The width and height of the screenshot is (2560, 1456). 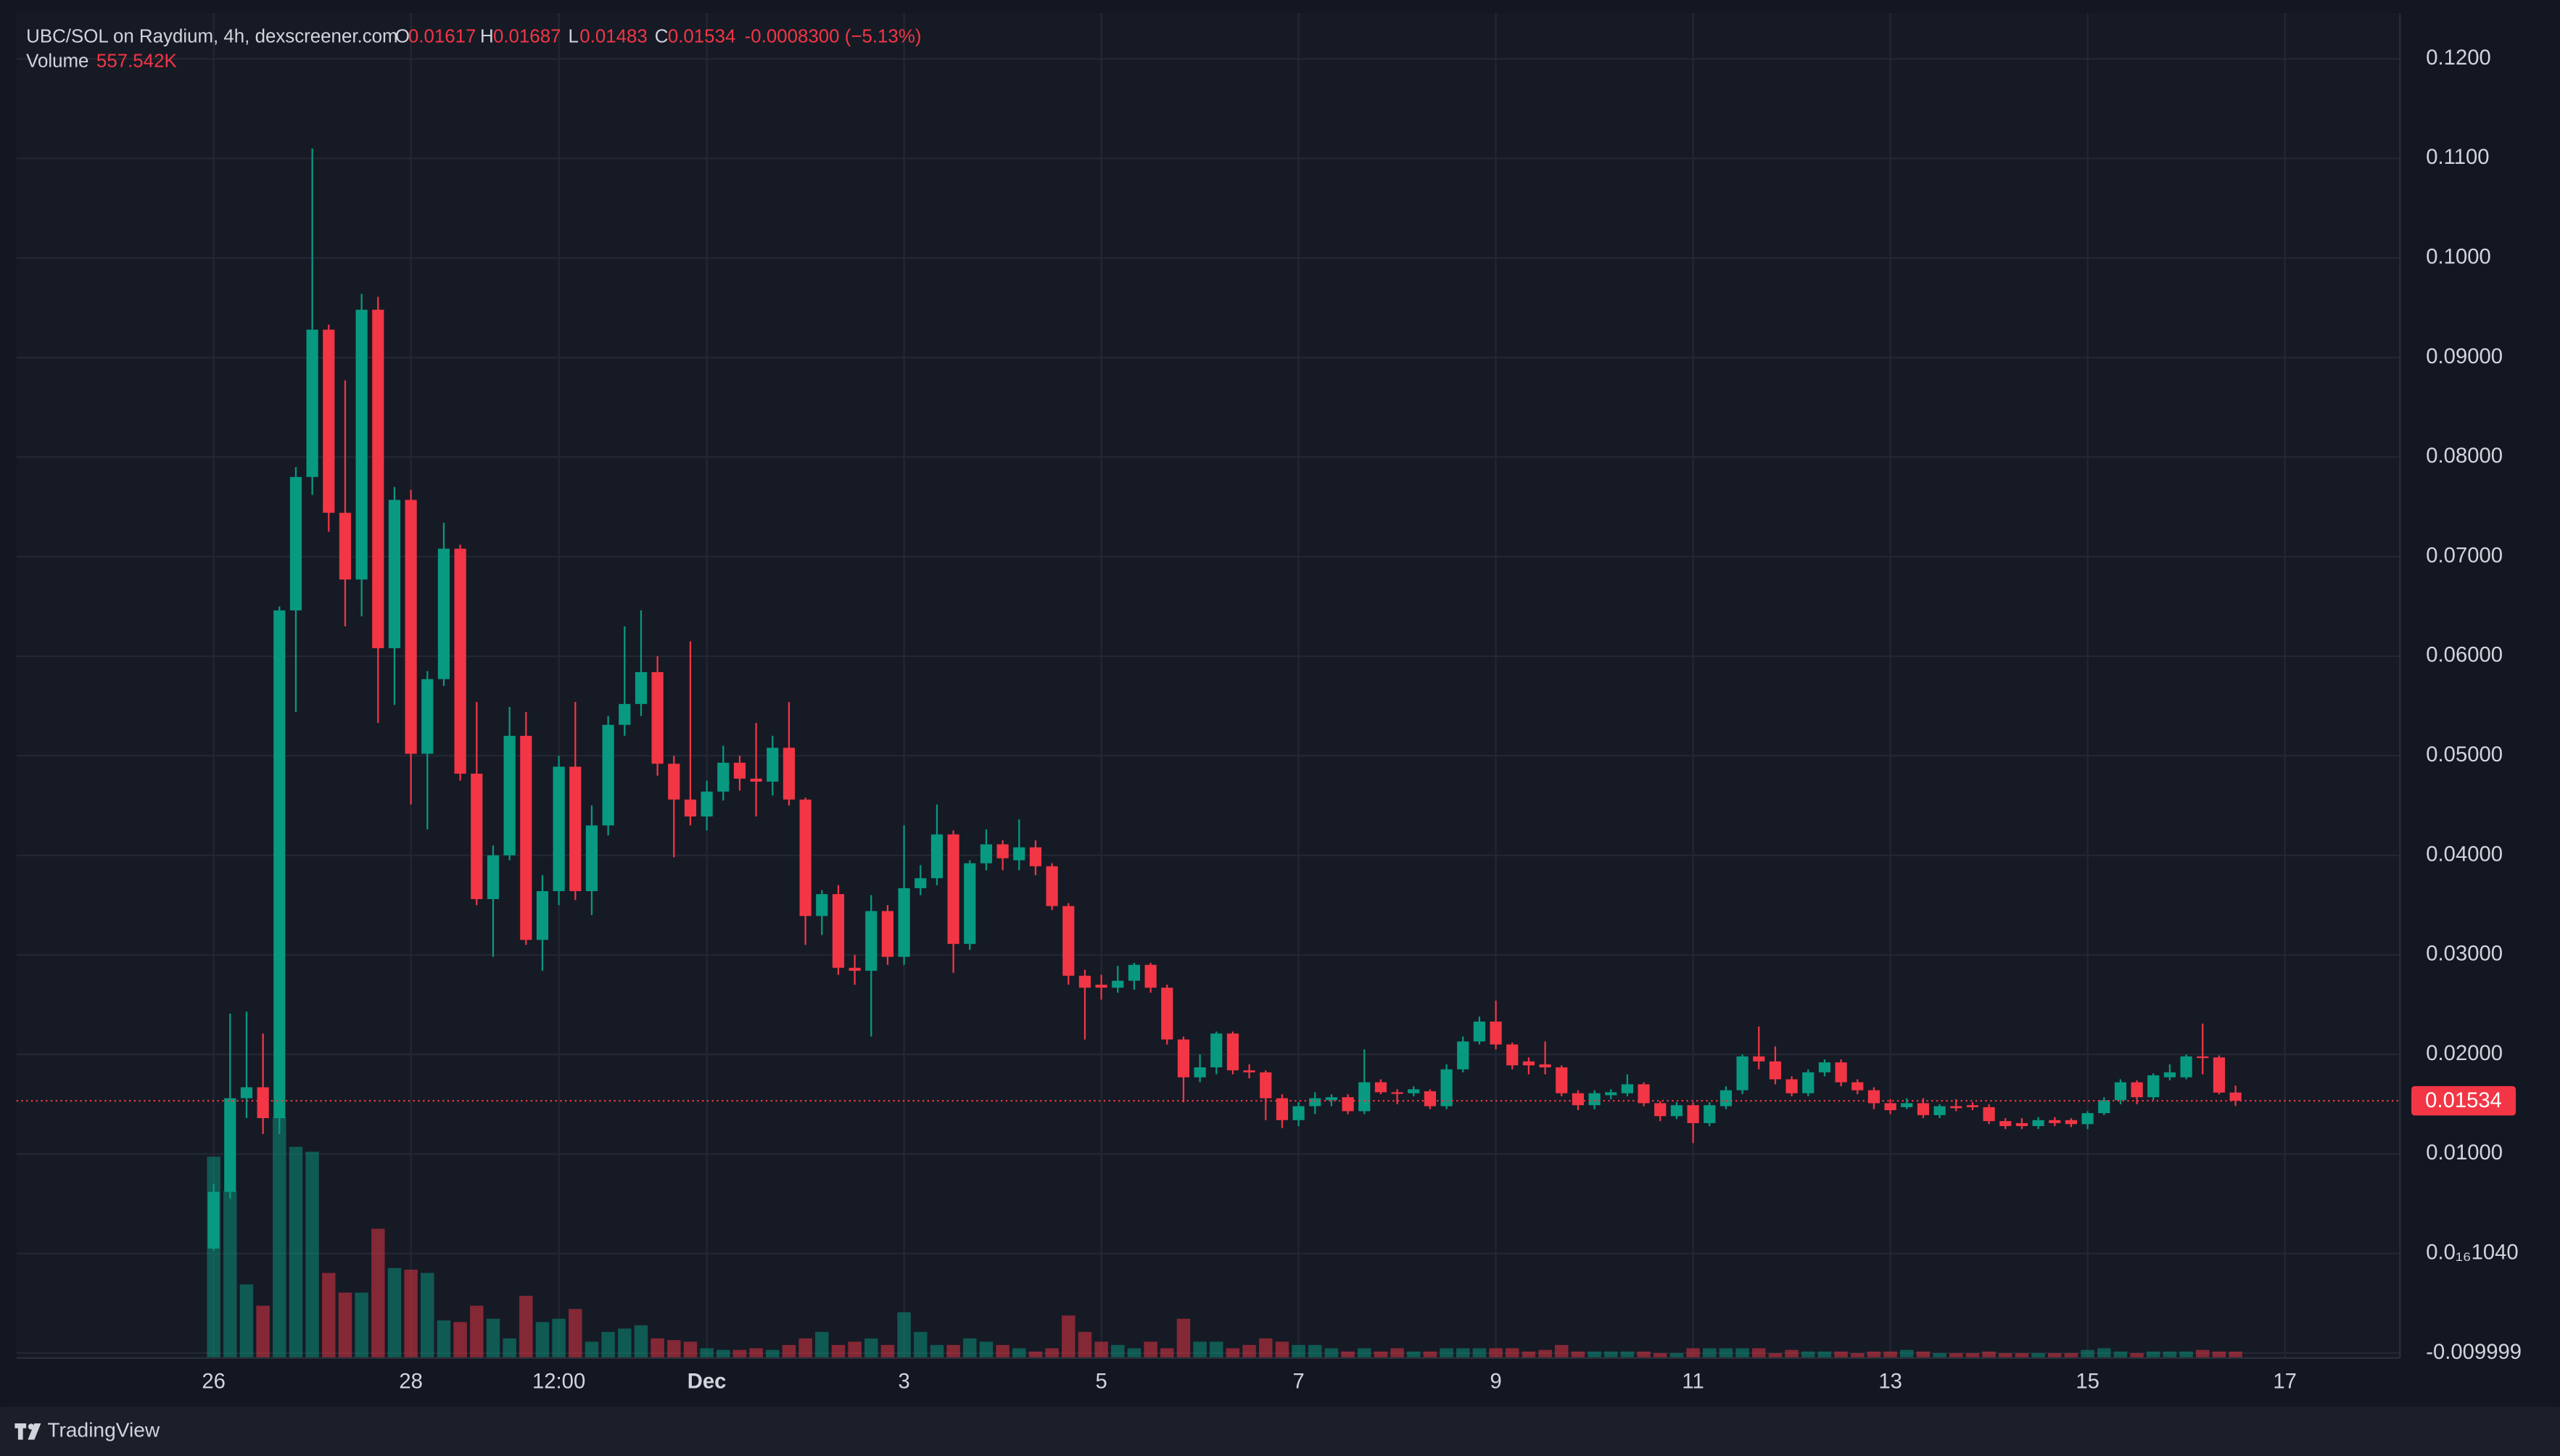 What do you see at coordinates (28, 1431) in the screenshot?
I see `tradingview-logo` at bounding box center [28, 1431].